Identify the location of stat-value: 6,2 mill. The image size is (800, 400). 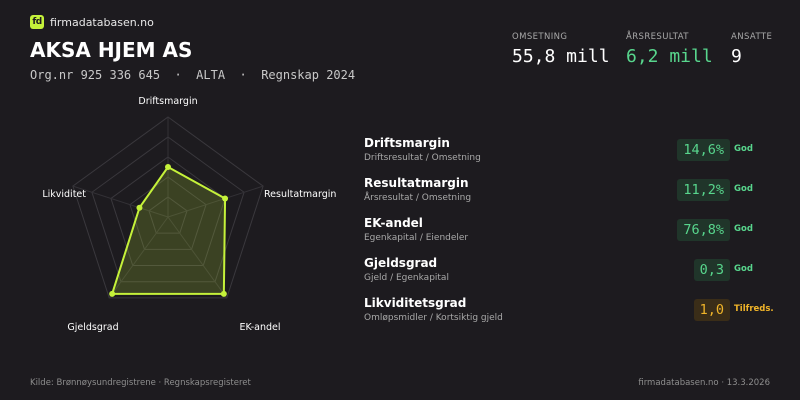
(669, 56).